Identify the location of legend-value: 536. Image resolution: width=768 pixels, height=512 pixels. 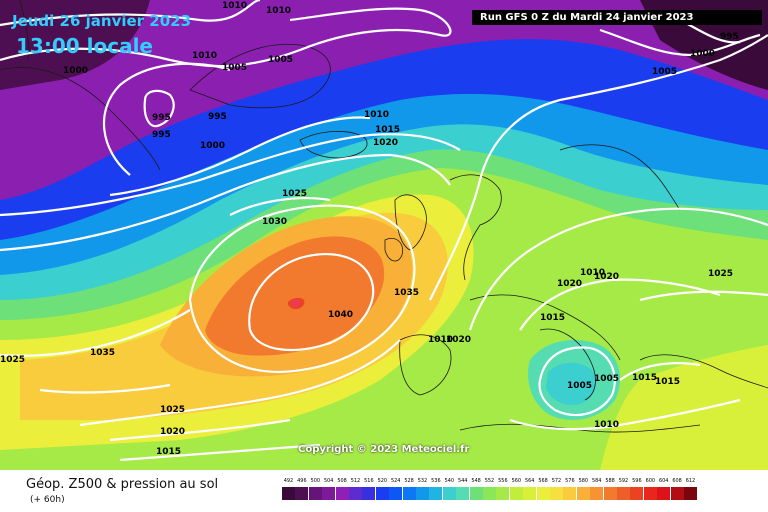
(436, 481).